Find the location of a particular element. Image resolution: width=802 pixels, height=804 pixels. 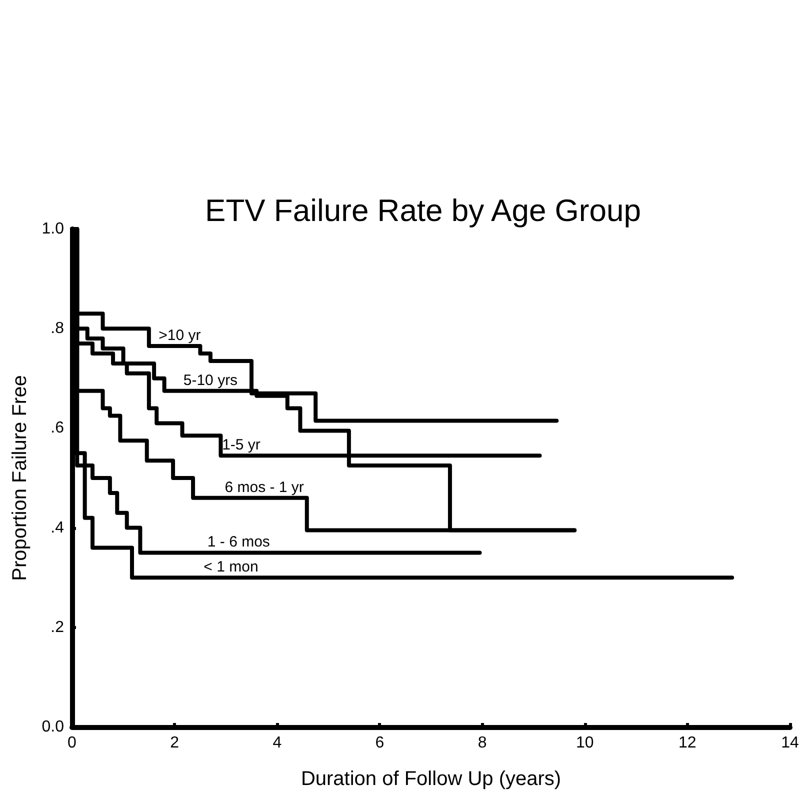

x-tick-label: 10 is located at coordinates (585, 743).